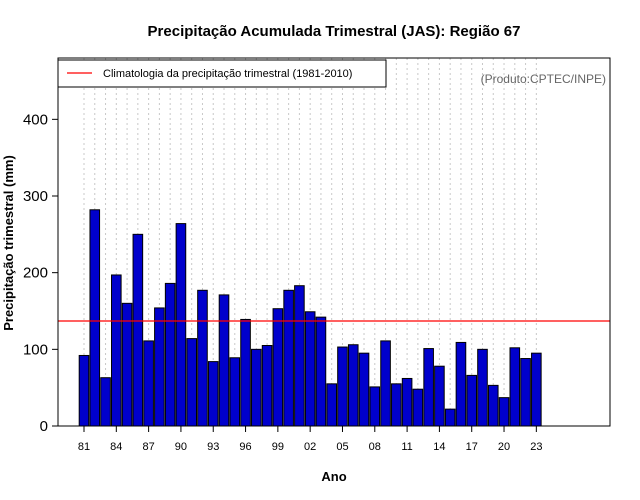 The width and height of the screenshot is (640, 500). Describe the element at coordinates (472, 400) in the screenshot. I see `bar-2017` at that location.